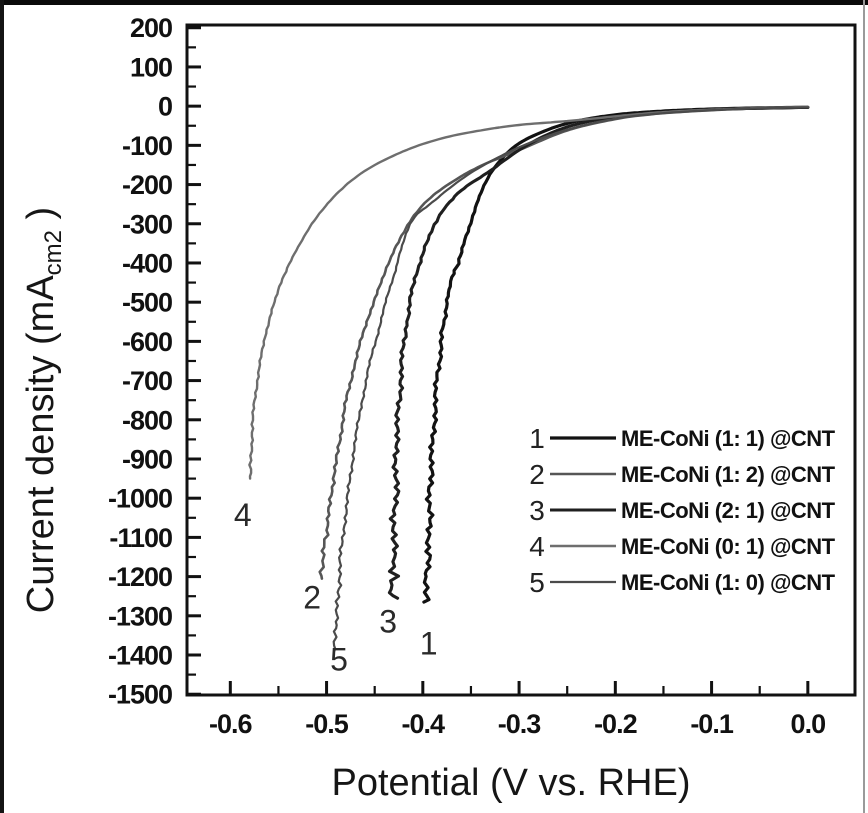 The image size is (868, 813). What do you see at coordinates (520, 724) in the screenshot?
I see `x-tick-label: -0.3` at bounding box center [520, 724].